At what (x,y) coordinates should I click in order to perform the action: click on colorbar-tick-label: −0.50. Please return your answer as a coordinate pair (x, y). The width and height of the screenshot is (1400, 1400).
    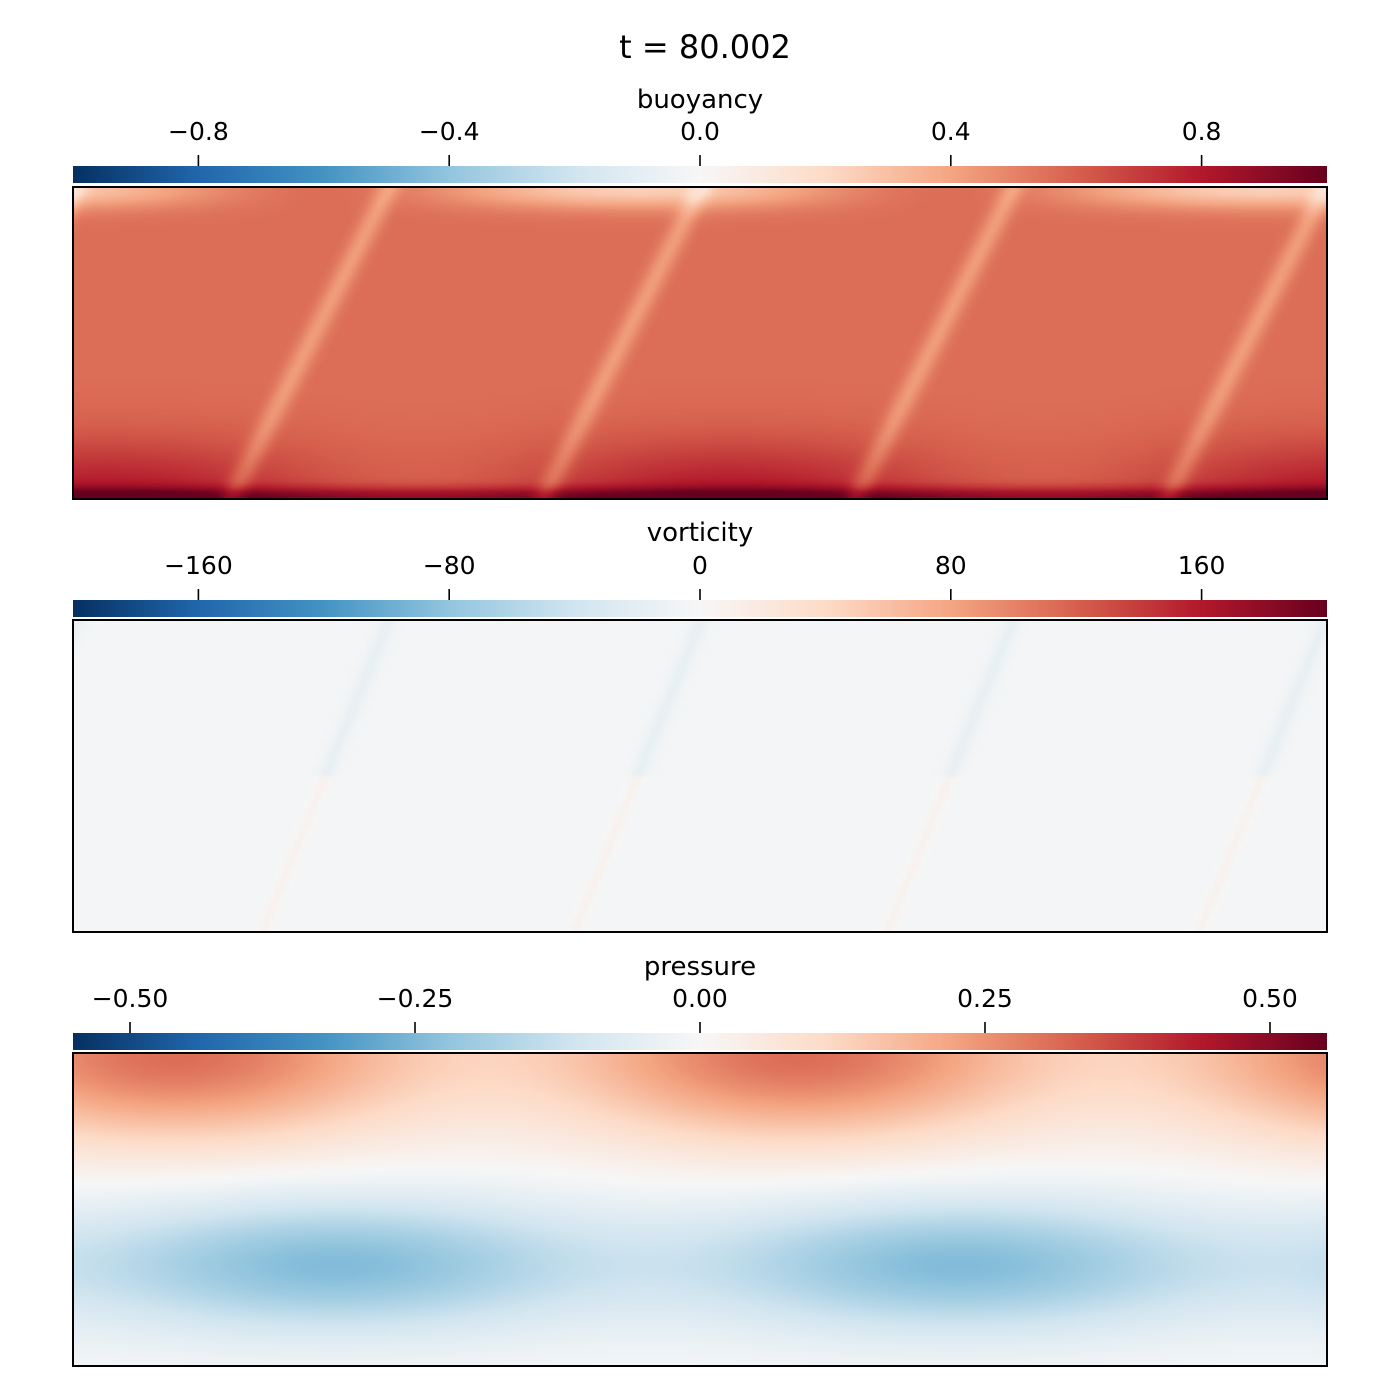
    Looking at the image, I should click on (130, 998).